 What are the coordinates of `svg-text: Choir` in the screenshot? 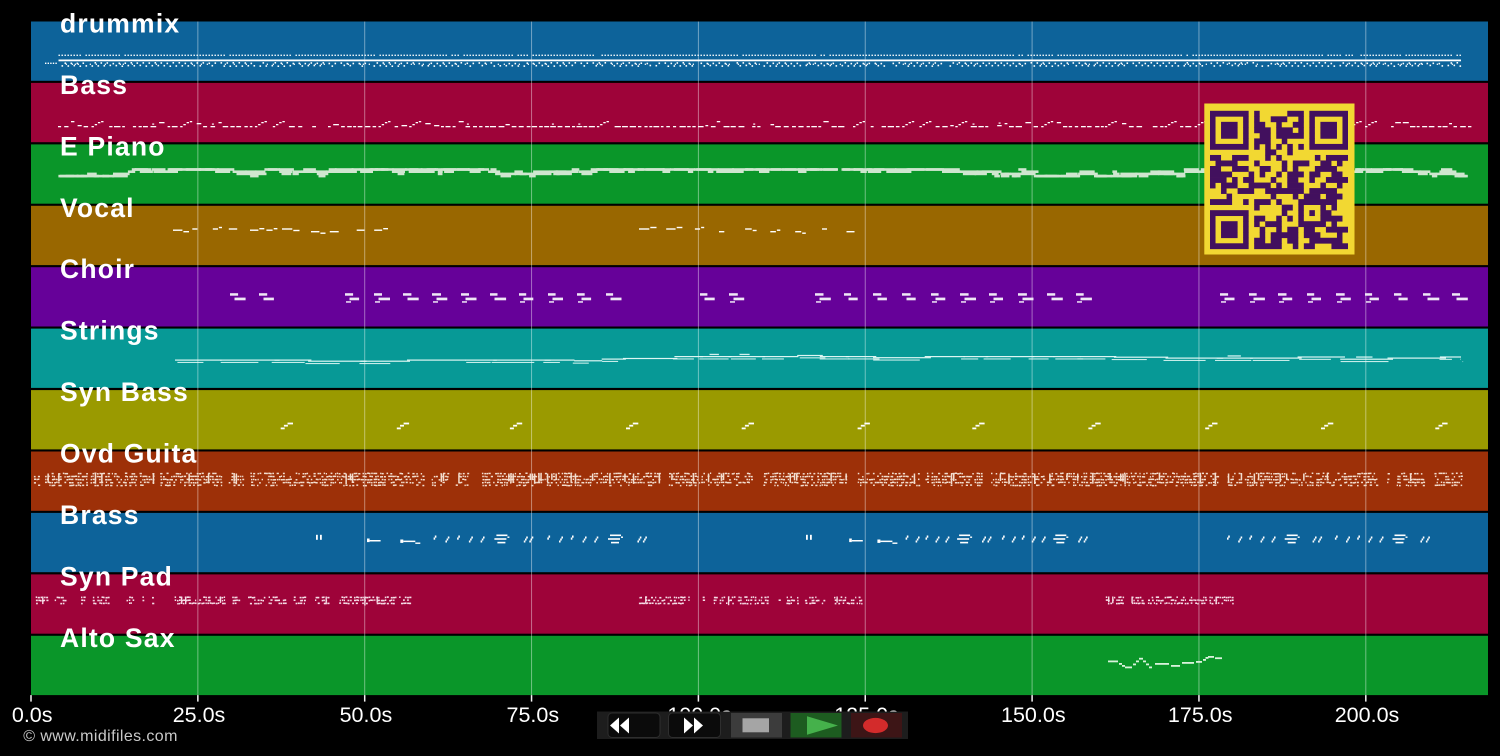 It's located at (97, 269).